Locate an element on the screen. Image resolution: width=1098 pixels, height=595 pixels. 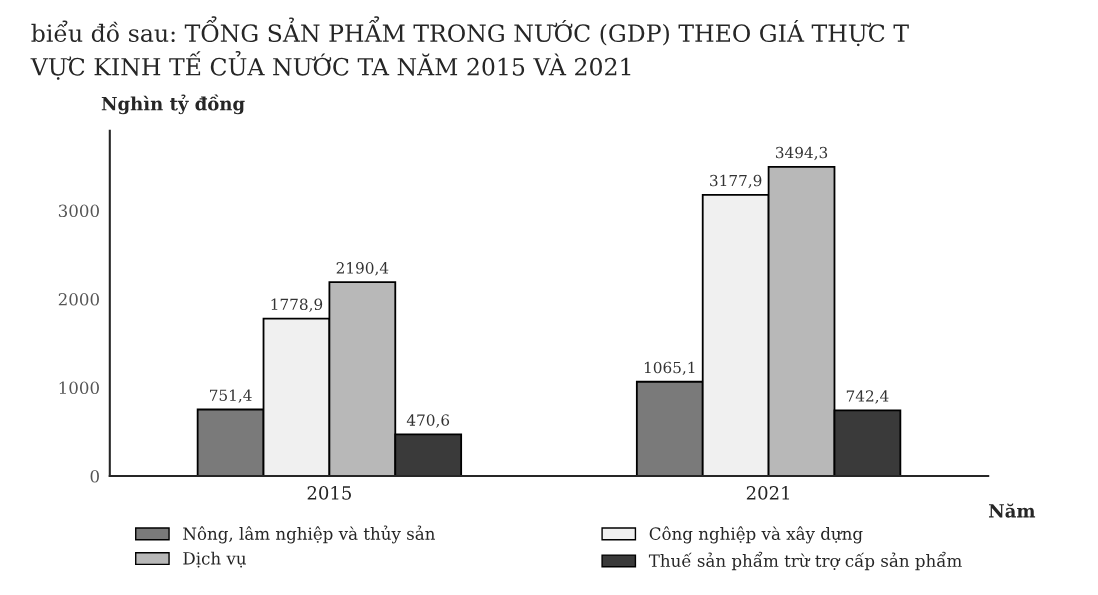
legend-label: Dịch vụ is located at coordinates (214, 559).